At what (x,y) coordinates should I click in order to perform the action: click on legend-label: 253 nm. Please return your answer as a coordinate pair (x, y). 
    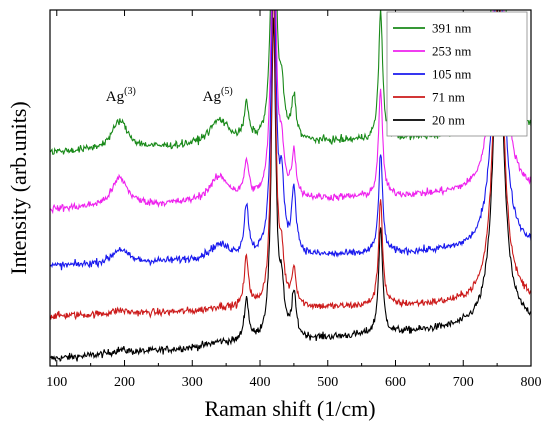
    Looking at the image, I should click on (451, 51).